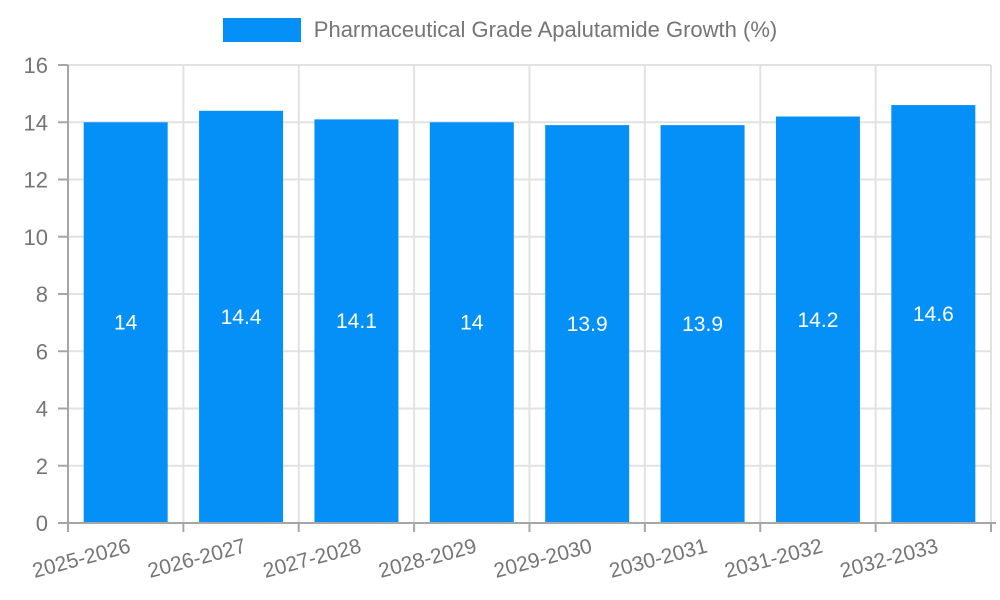  I want to click on bar-value-label: 14.6, so click(933, 314).